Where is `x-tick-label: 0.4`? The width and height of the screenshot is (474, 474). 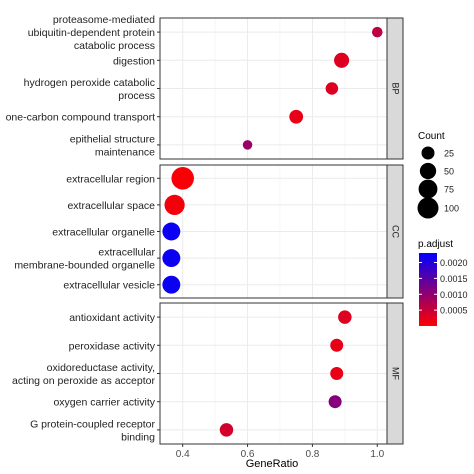
x-tick-label: 0.4 is located at coordinates (183, 454).